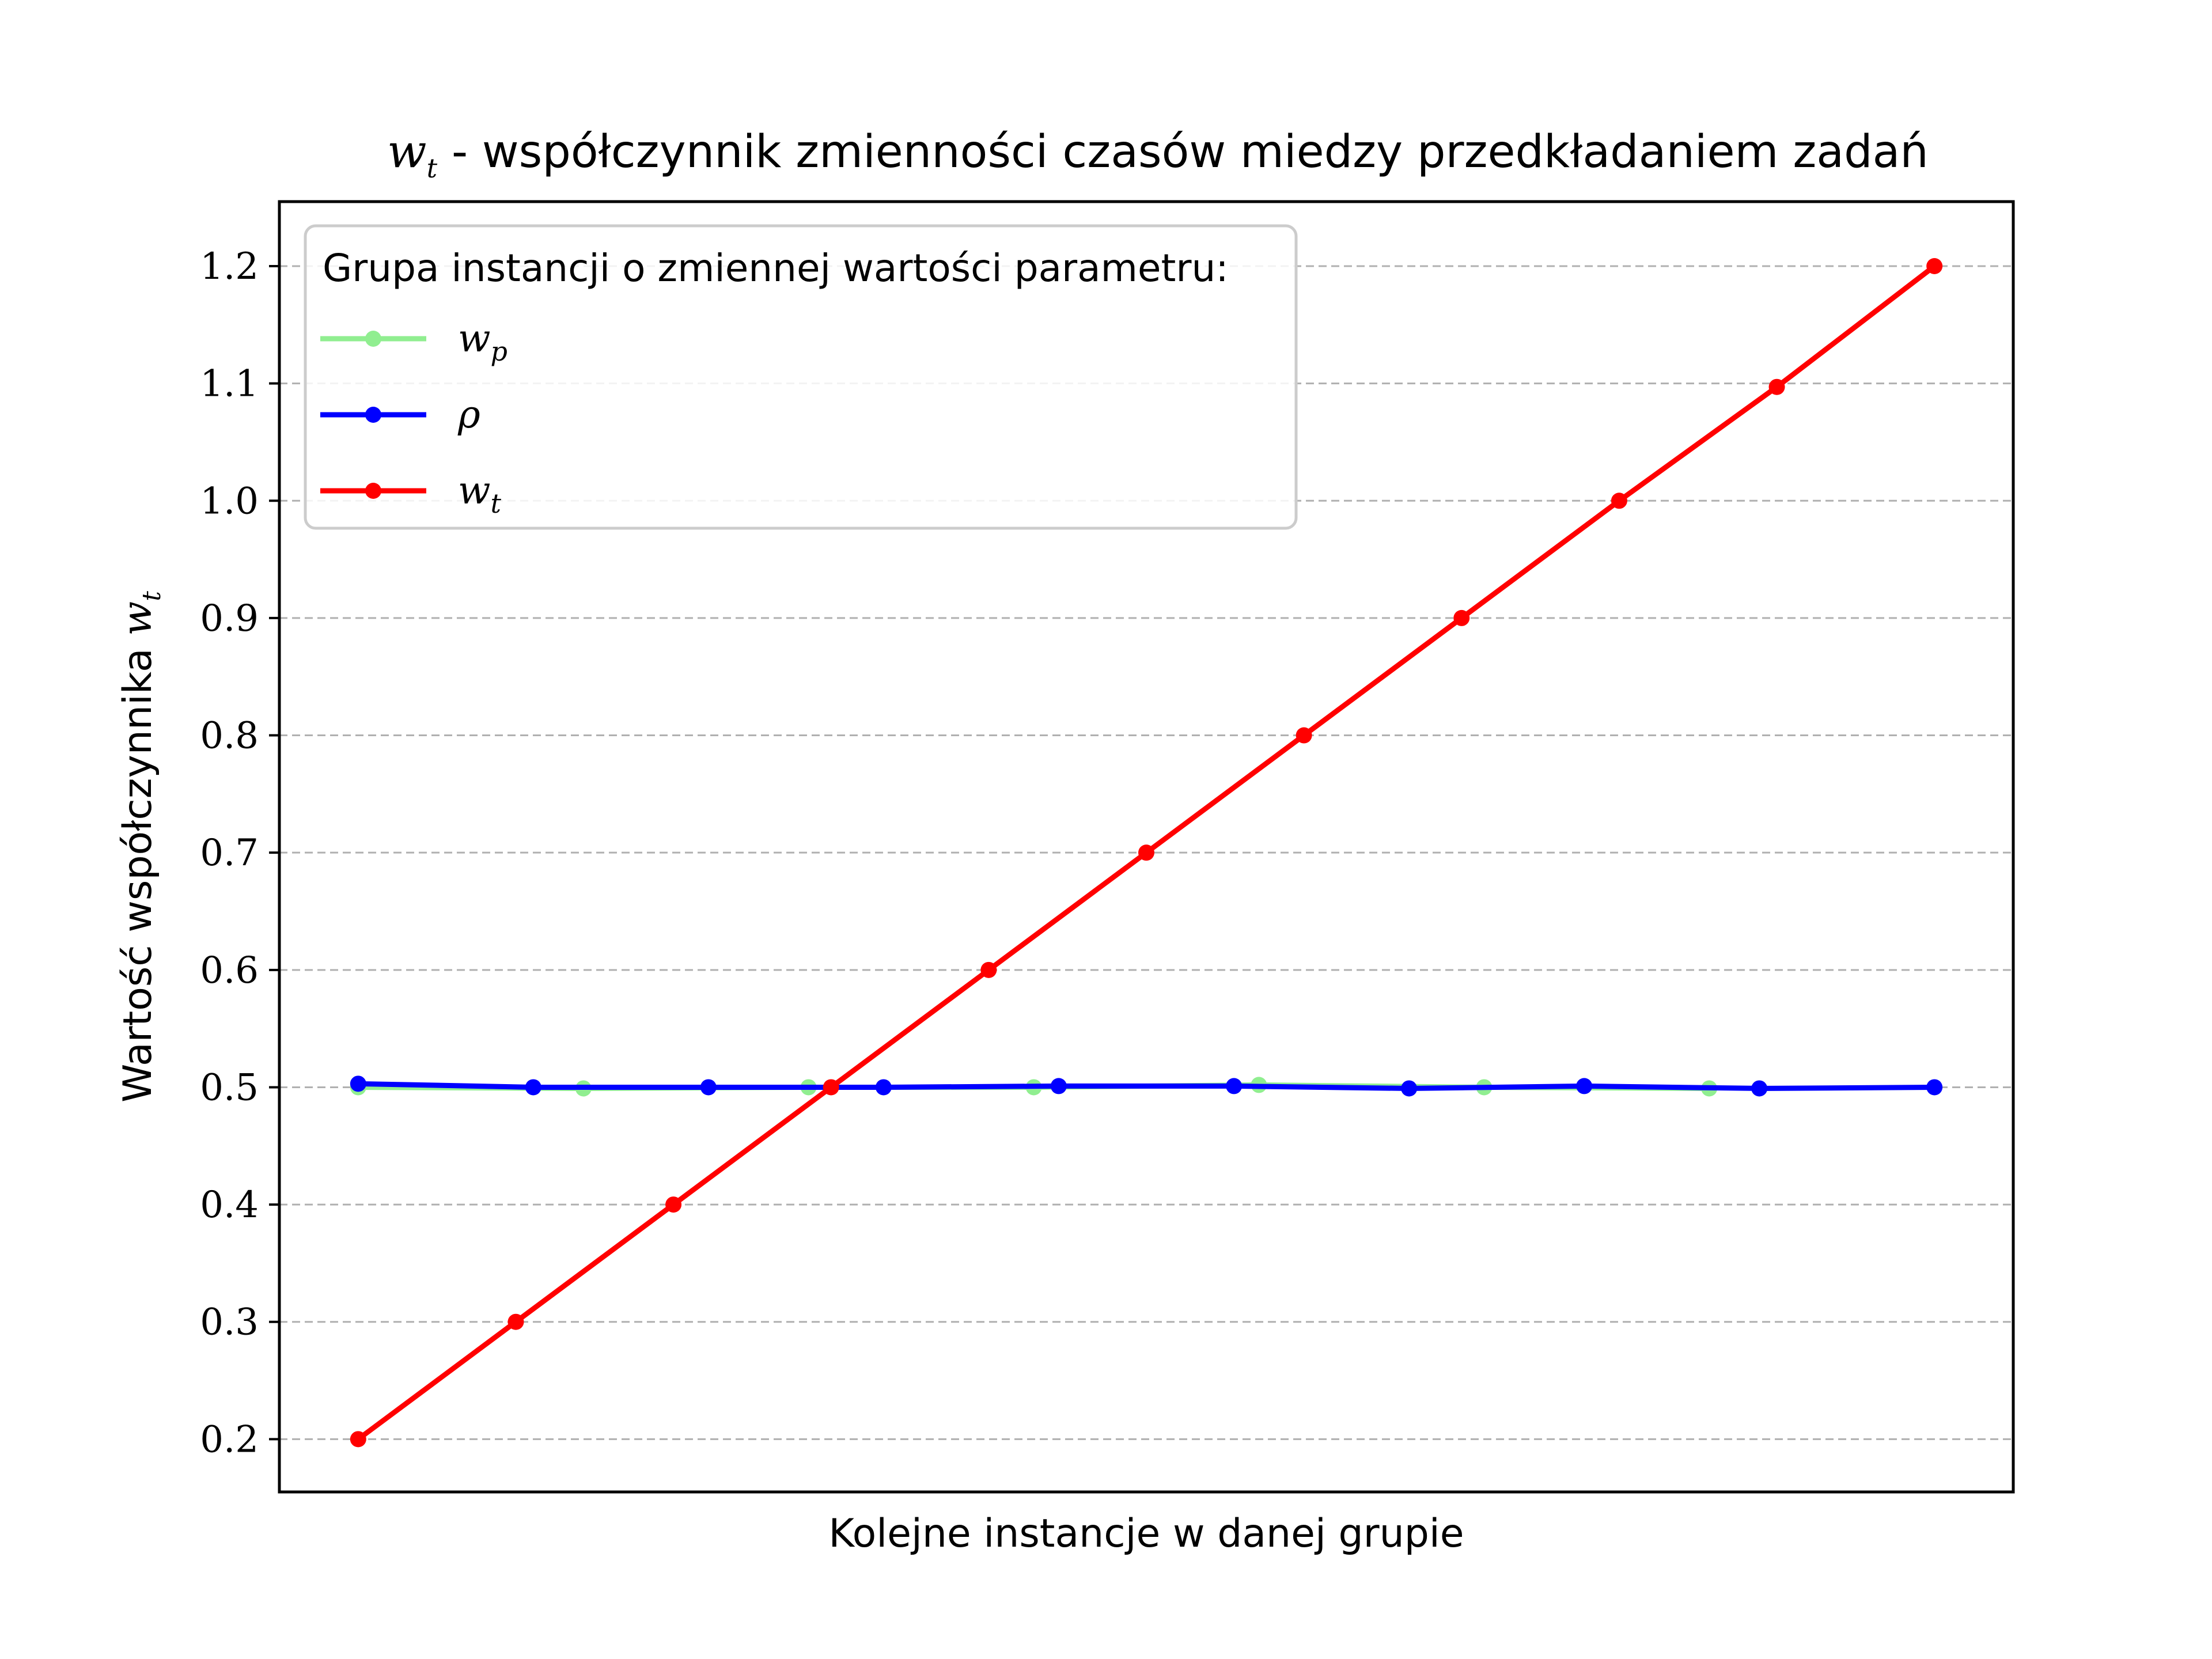 The height and width of the screenshot is (1659, 2212). What do you see at coordinates (229, 1439) in the screenshot?
I see `y-tick-label: 0.2` at bounding box center [229, 1439].